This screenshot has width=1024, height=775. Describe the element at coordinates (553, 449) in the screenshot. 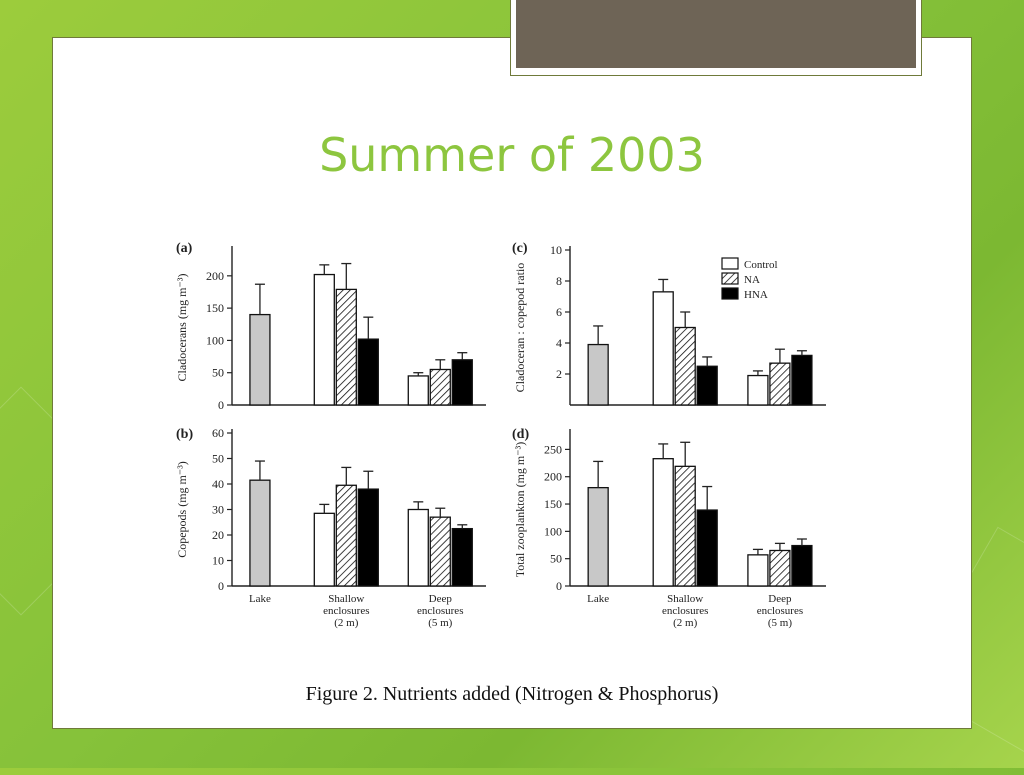

I see `y-tick-label: 250` at that location.